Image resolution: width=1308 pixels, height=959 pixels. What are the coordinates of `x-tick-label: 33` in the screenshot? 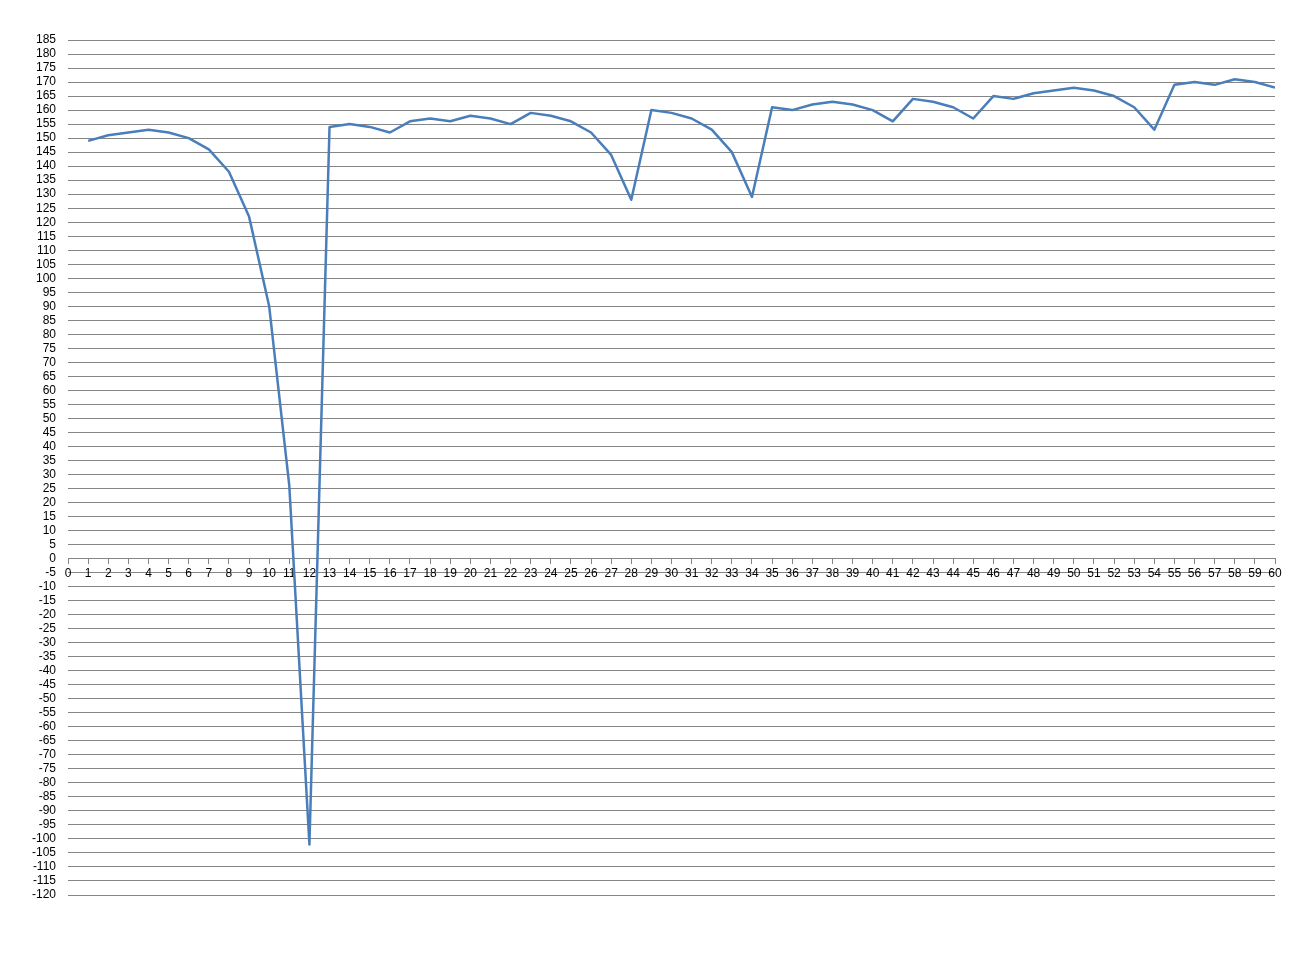 It's located at (732, 573).